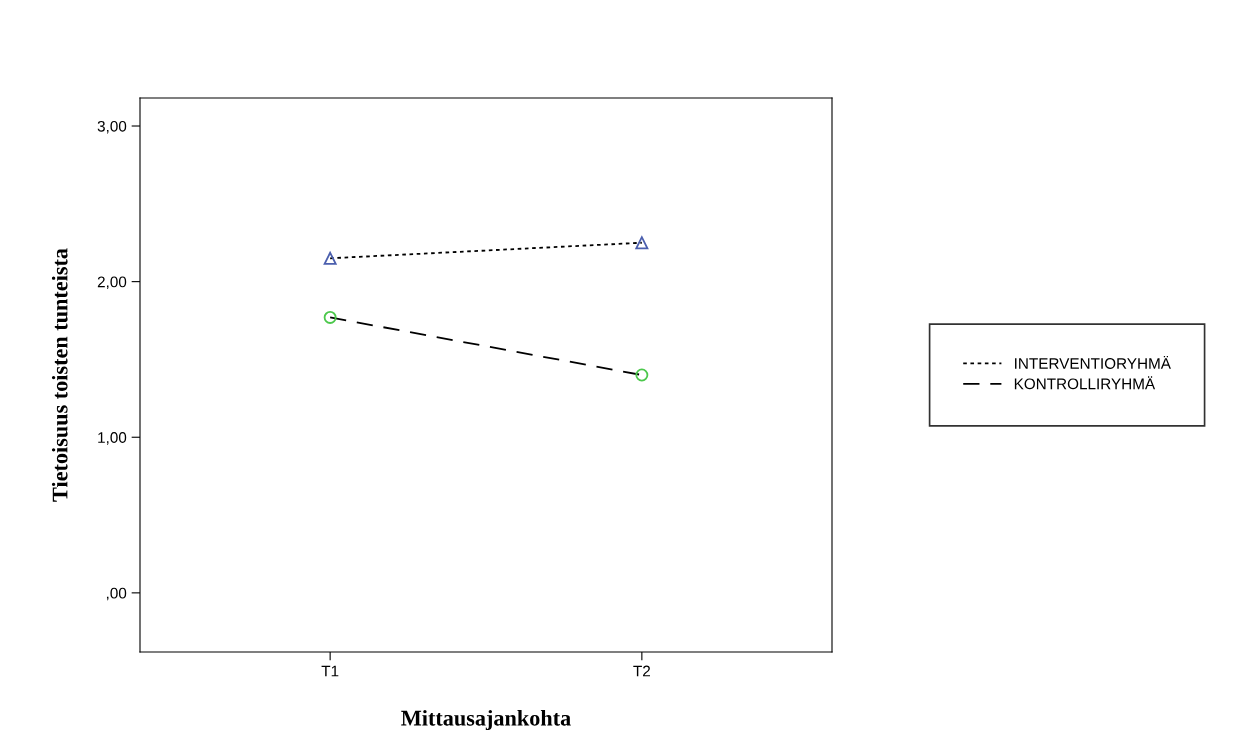 The height and width of the screenshot is (730, 1256). Describe the element at coordinates (112, 438) in the screenshot. I see `y-tick-label: 1,00` at that location.